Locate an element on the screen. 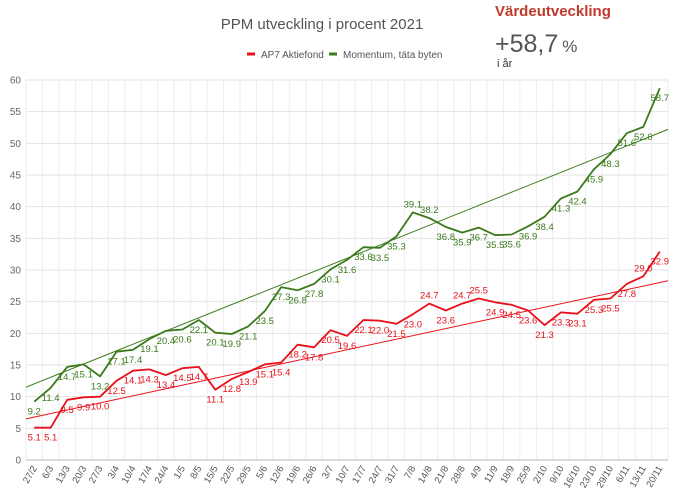  y-tick-label: 5 is located at coordinates (18, 429).